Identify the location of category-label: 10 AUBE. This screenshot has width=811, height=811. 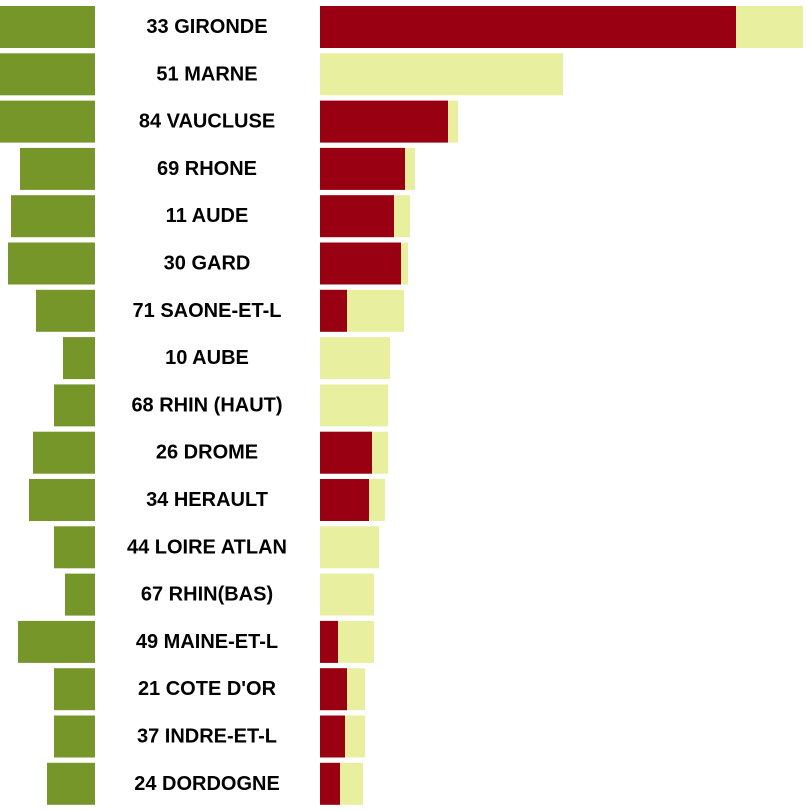
(207, 358).